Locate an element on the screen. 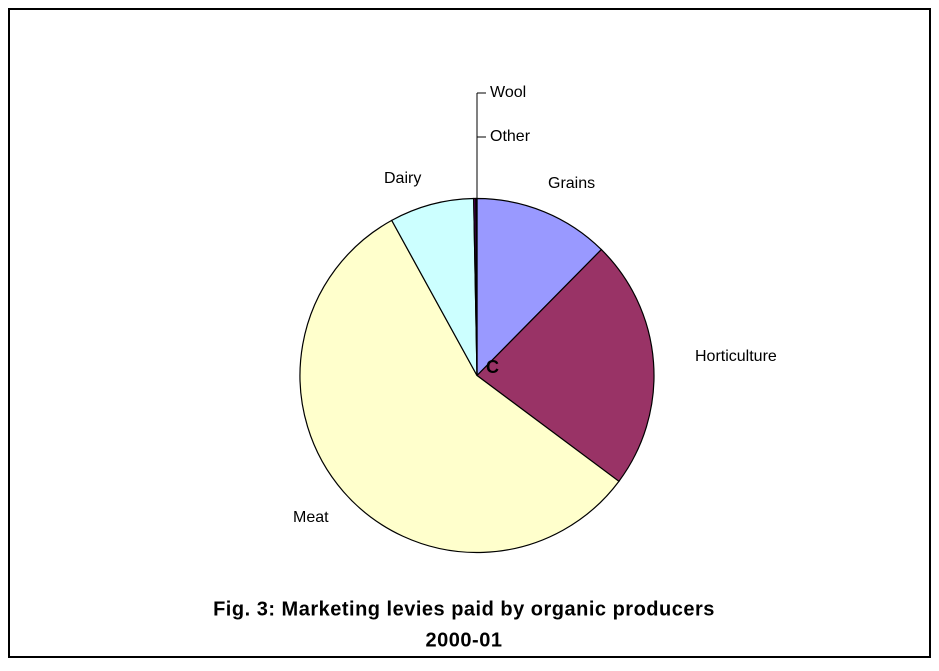 Image resolution: width=939 pixels, height=671 pixels. slice-label: Wool is located at coordinates (508, 92).